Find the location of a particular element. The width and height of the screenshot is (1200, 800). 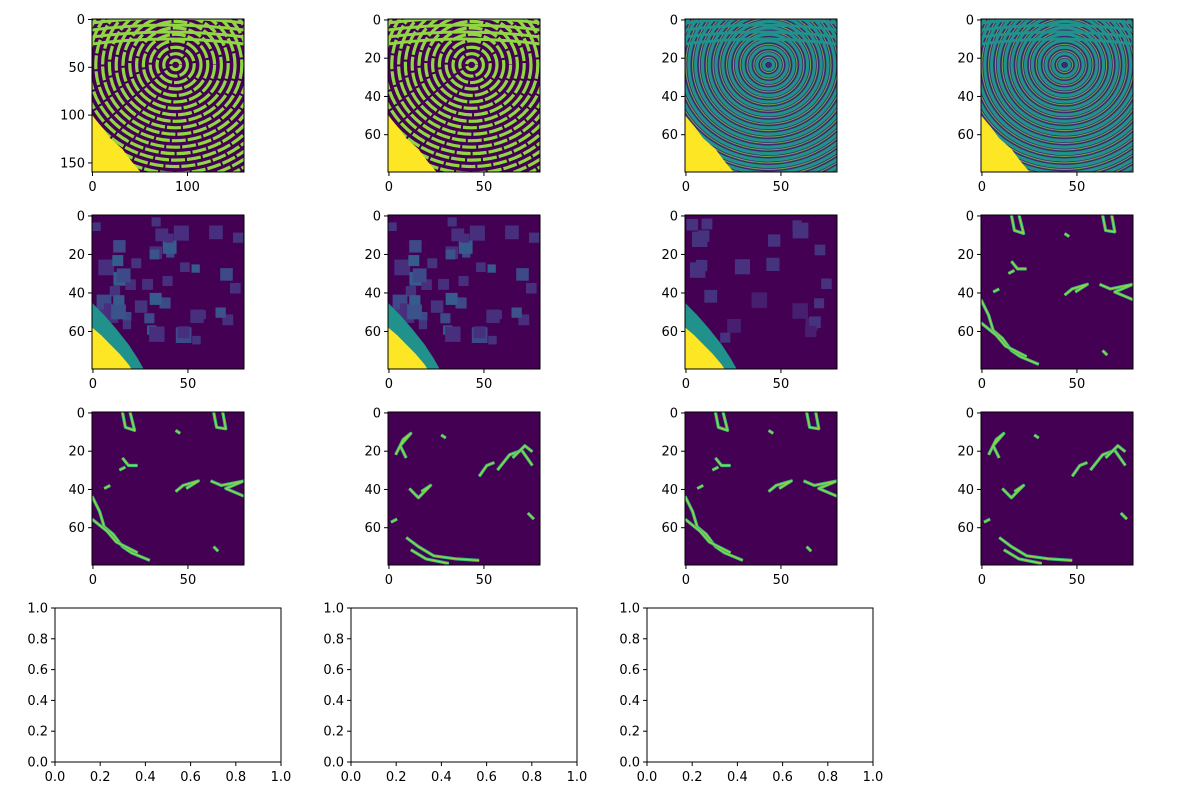

x-tick-label: 0.2 is located at coordinates (396, 777).